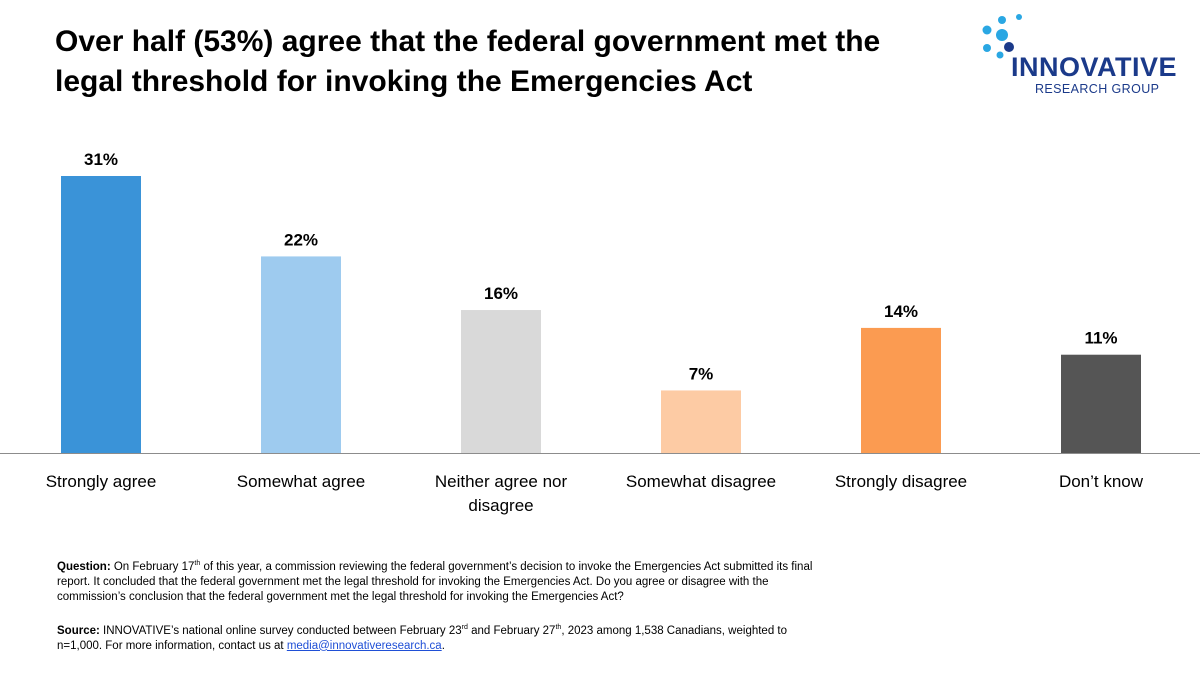  Describe the element at coordinates (301, 481) in the screenshot. I see `category-label-somewhat-agree: Somewhat agree` at that location.